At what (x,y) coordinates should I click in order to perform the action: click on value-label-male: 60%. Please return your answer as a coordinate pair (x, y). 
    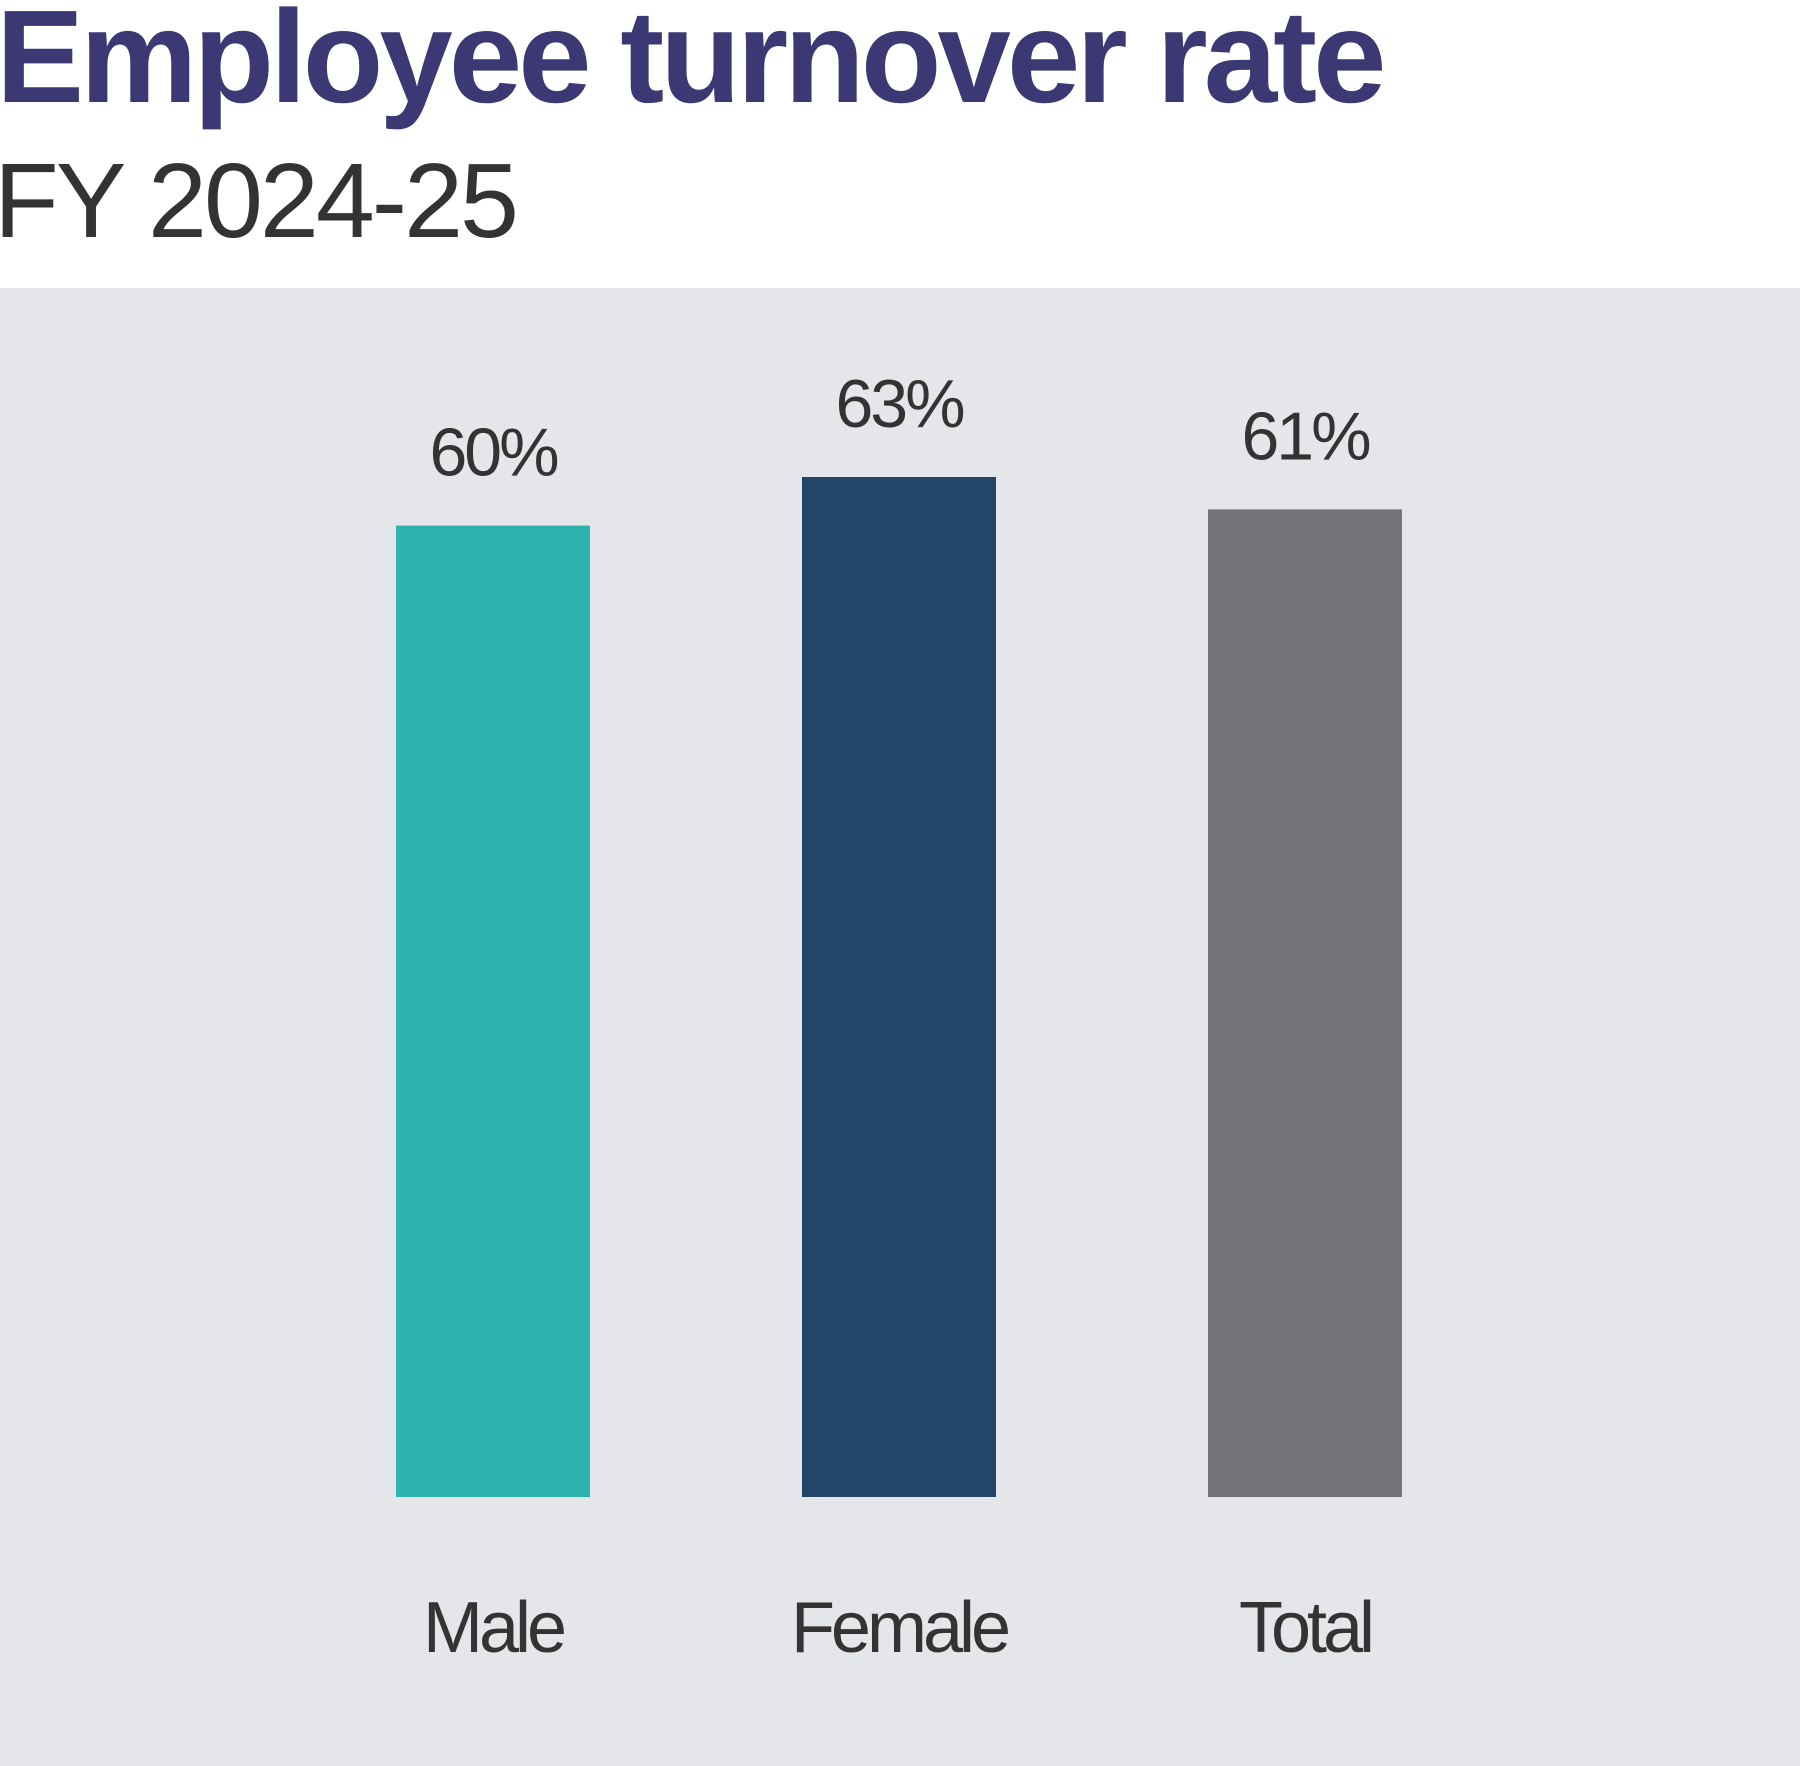
    Looking at the image, I should click on (493, 453).